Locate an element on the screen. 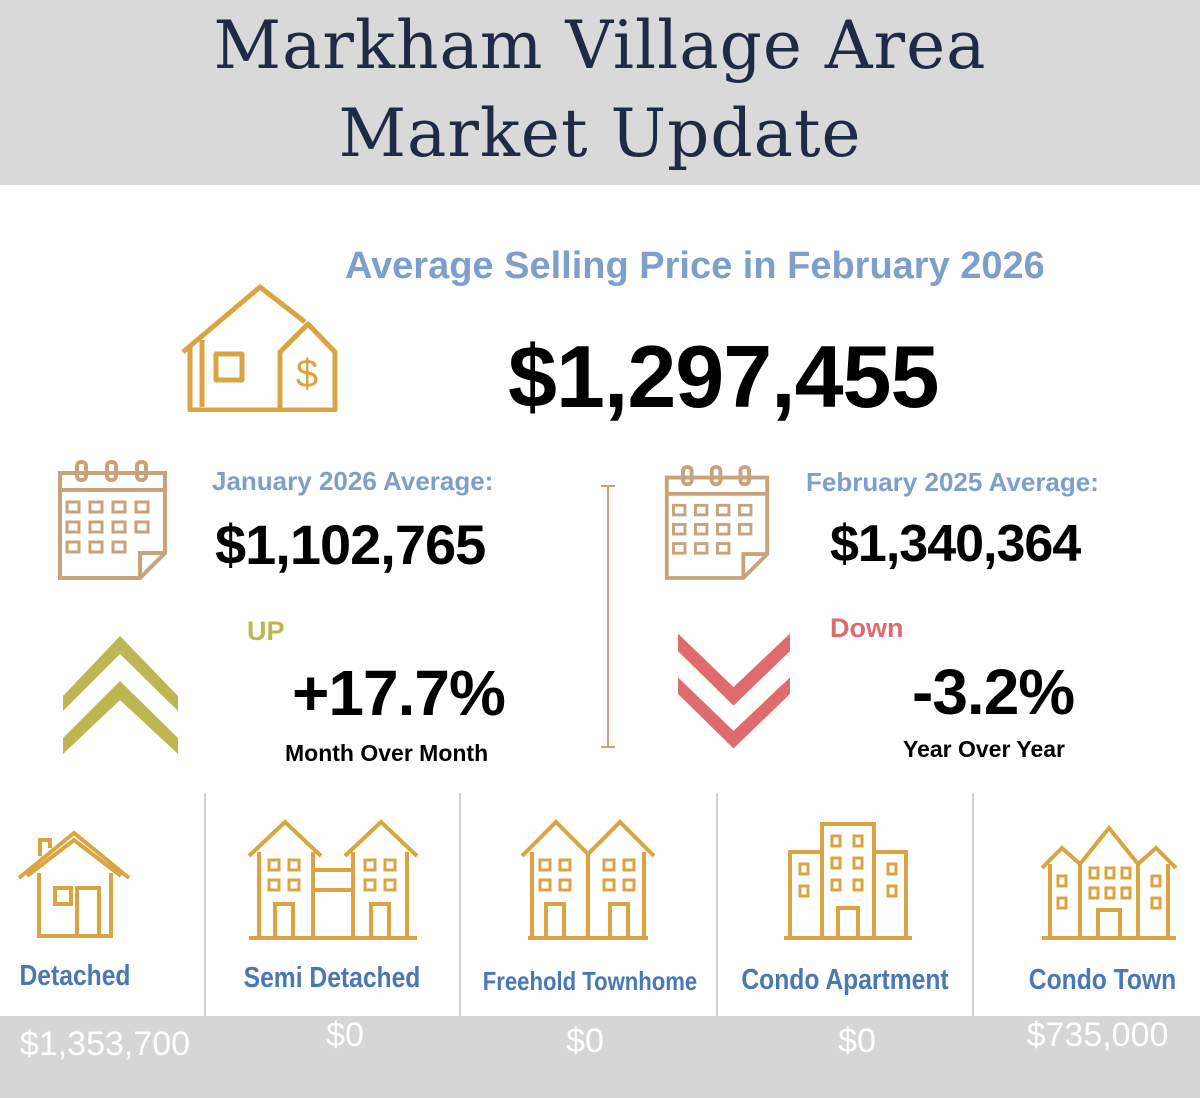  type-value-semi-detached: $0 is located at coordinates (345, 1035).